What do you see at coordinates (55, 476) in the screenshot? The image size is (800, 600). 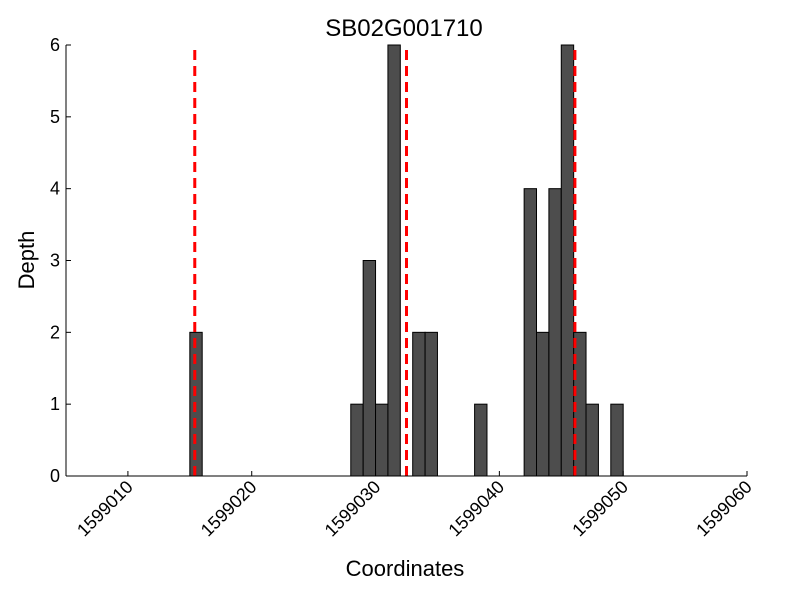 I see `y-tick-label-0: 0` at bounding box center [55, 476].